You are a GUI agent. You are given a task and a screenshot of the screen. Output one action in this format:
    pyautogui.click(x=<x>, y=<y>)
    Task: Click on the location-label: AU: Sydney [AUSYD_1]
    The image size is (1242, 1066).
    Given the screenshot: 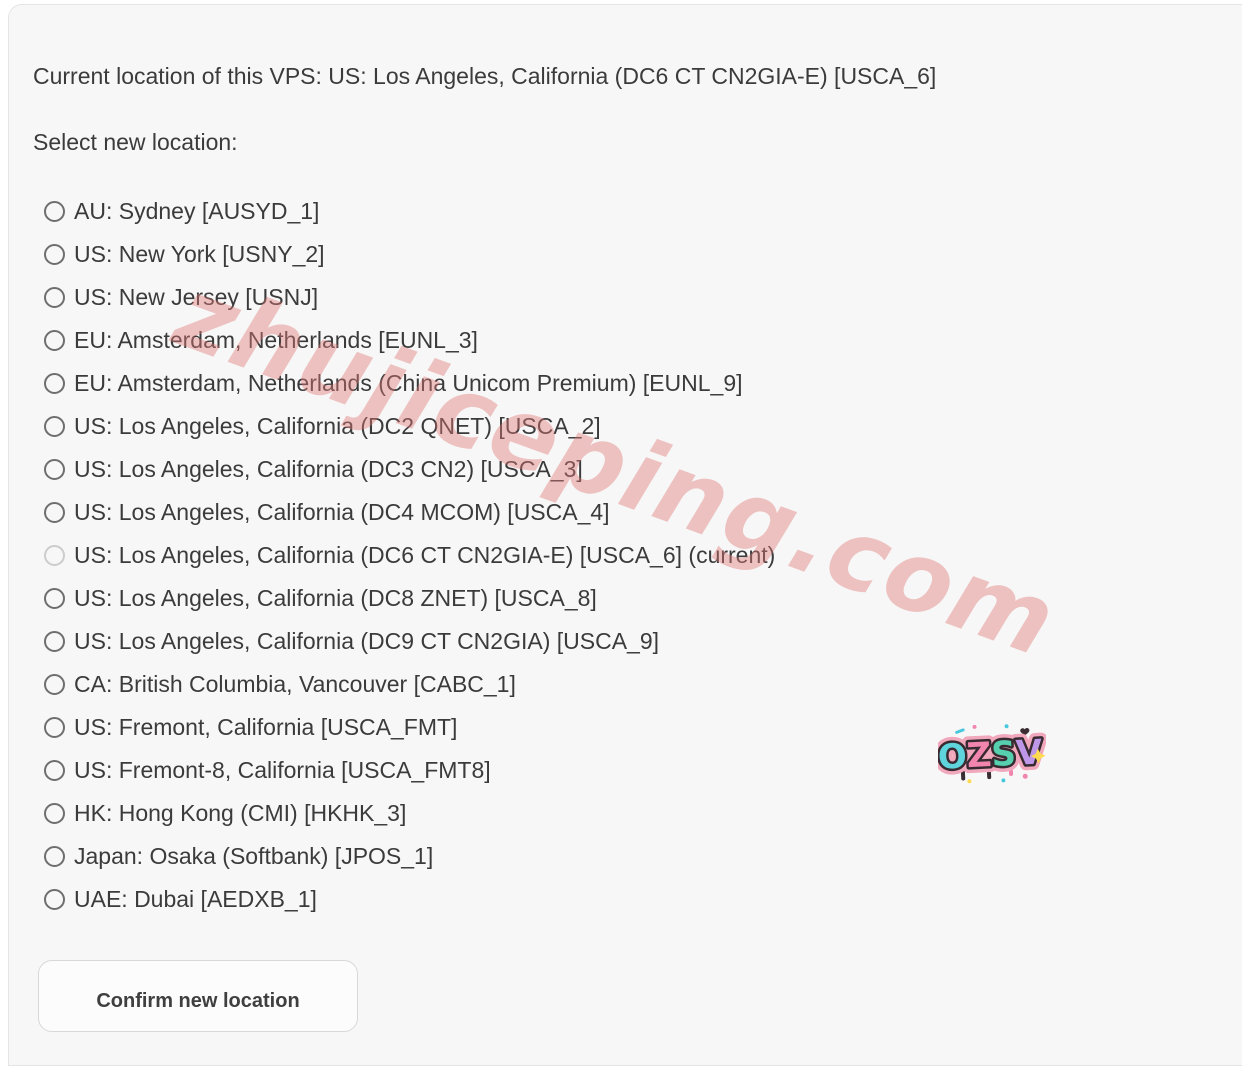 What is the action you would take?
    pyautogui.click(x=197, y=211)
    